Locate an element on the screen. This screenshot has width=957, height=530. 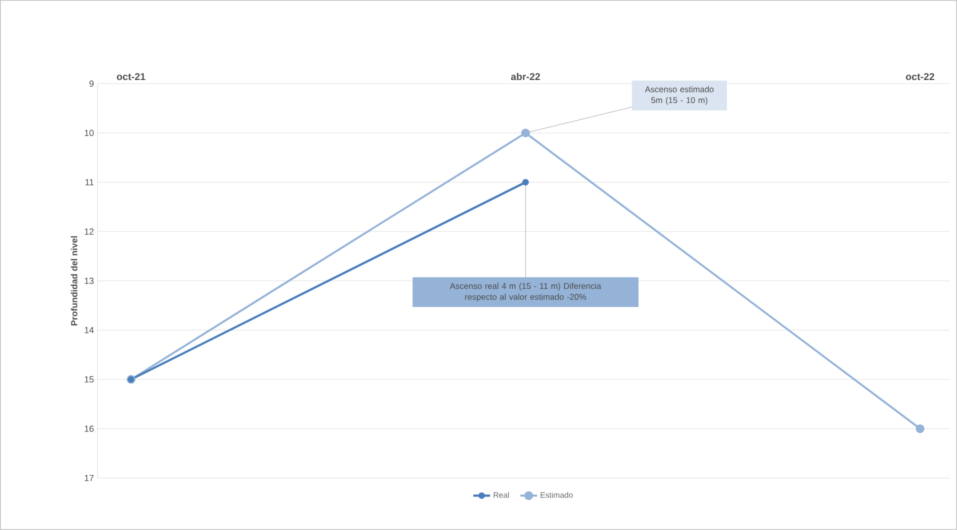
y-tick-label: 13 is located at coordinates (89, 281).